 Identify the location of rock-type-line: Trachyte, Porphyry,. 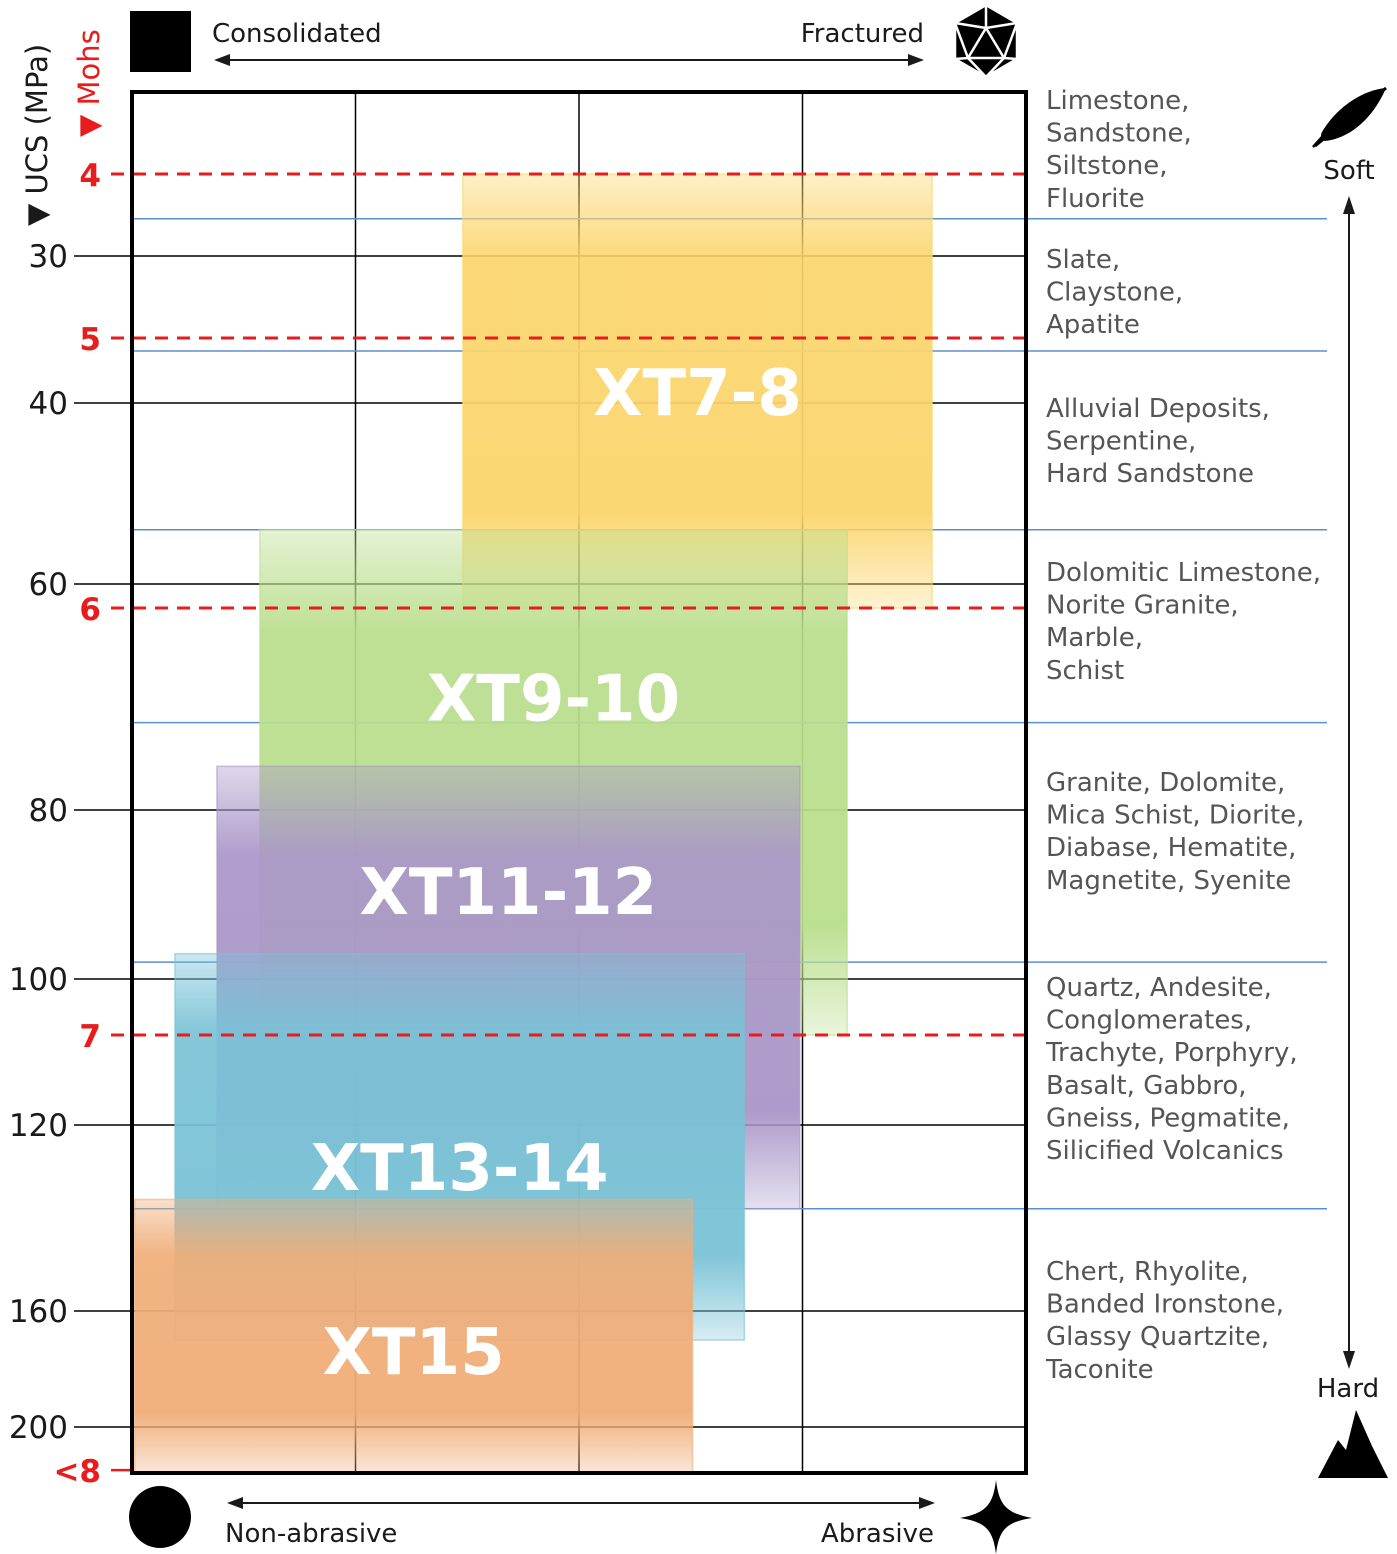
(1171, 1053).